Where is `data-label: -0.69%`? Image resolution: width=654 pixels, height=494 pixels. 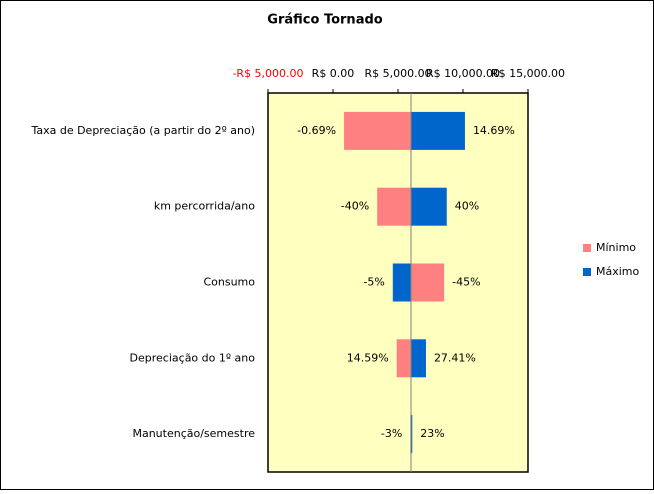 data-label: -0.69% is located at coordinates (316, 130).